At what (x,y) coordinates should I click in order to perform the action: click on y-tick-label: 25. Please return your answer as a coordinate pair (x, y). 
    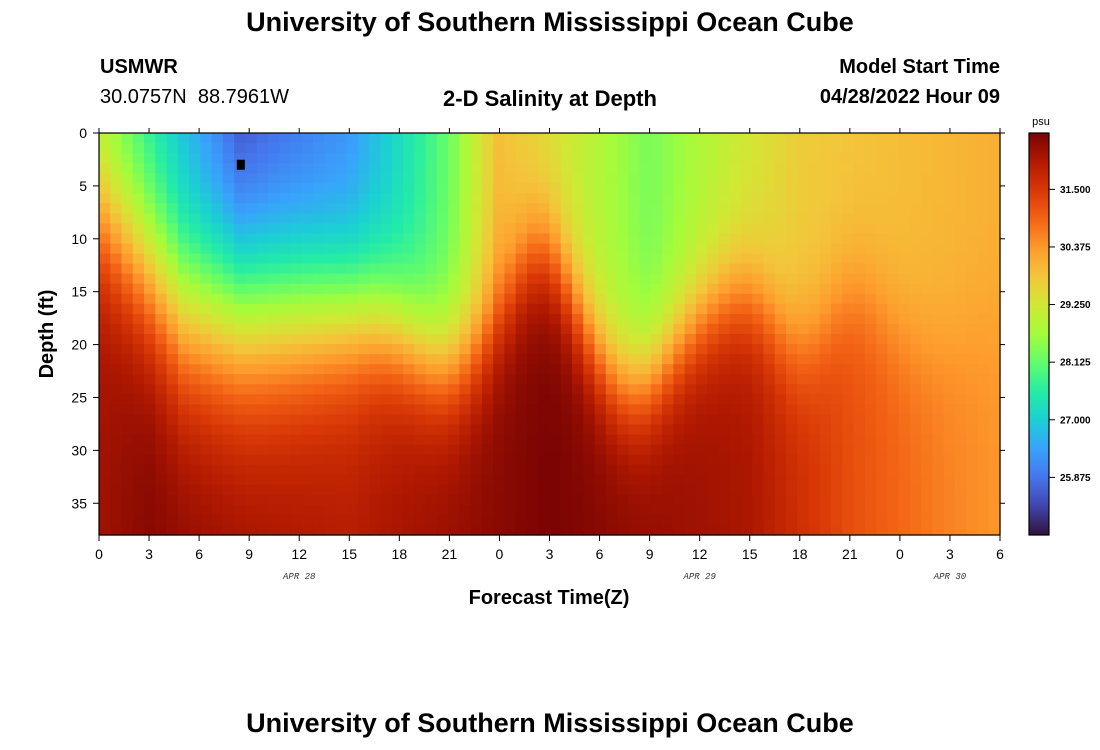
    Looking at the image, I should click on (79, 397).